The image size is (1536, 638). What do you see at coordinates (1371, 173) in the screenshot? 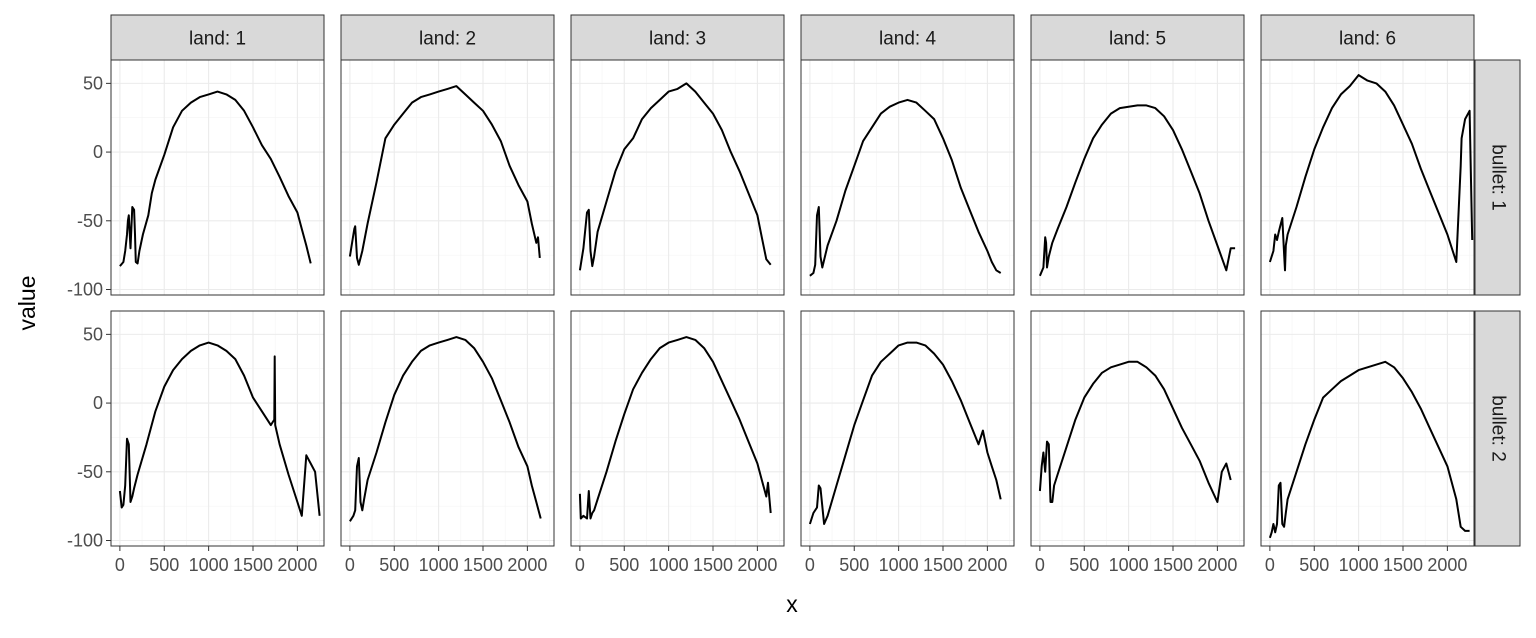
I see `series-line-r1-c6` at bounding box center [1371, 173].